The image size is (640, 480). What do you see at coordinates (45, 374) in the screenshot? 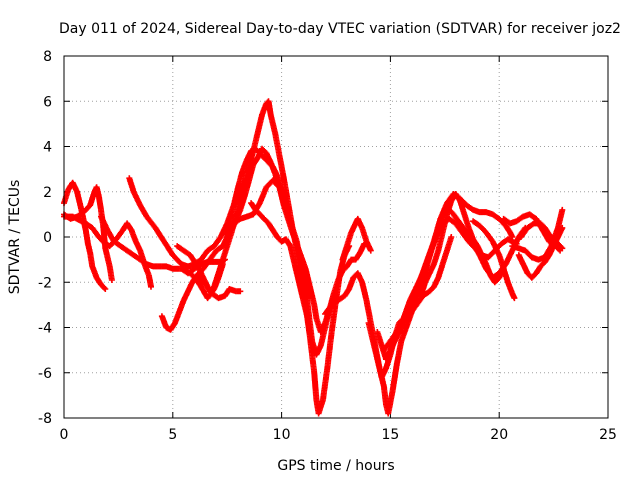
I see `y-tick-label: -6` at bounding box center [45, 374].